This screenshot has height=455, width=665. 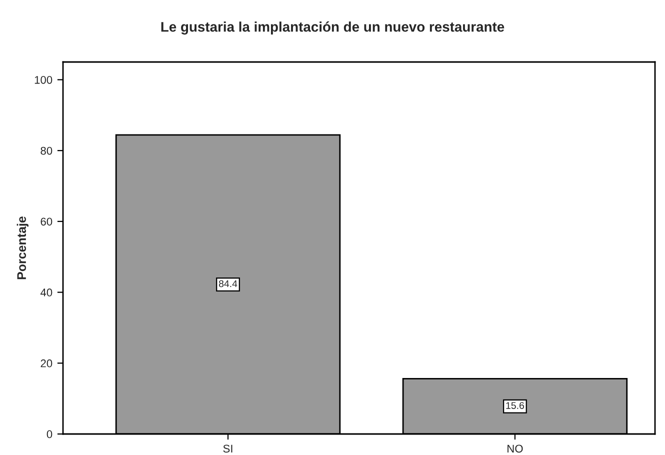 What do you see at coordinates (515, 448) in the screenshot?
I see `x-tick-label: NO` at bounding box center [515, 448].